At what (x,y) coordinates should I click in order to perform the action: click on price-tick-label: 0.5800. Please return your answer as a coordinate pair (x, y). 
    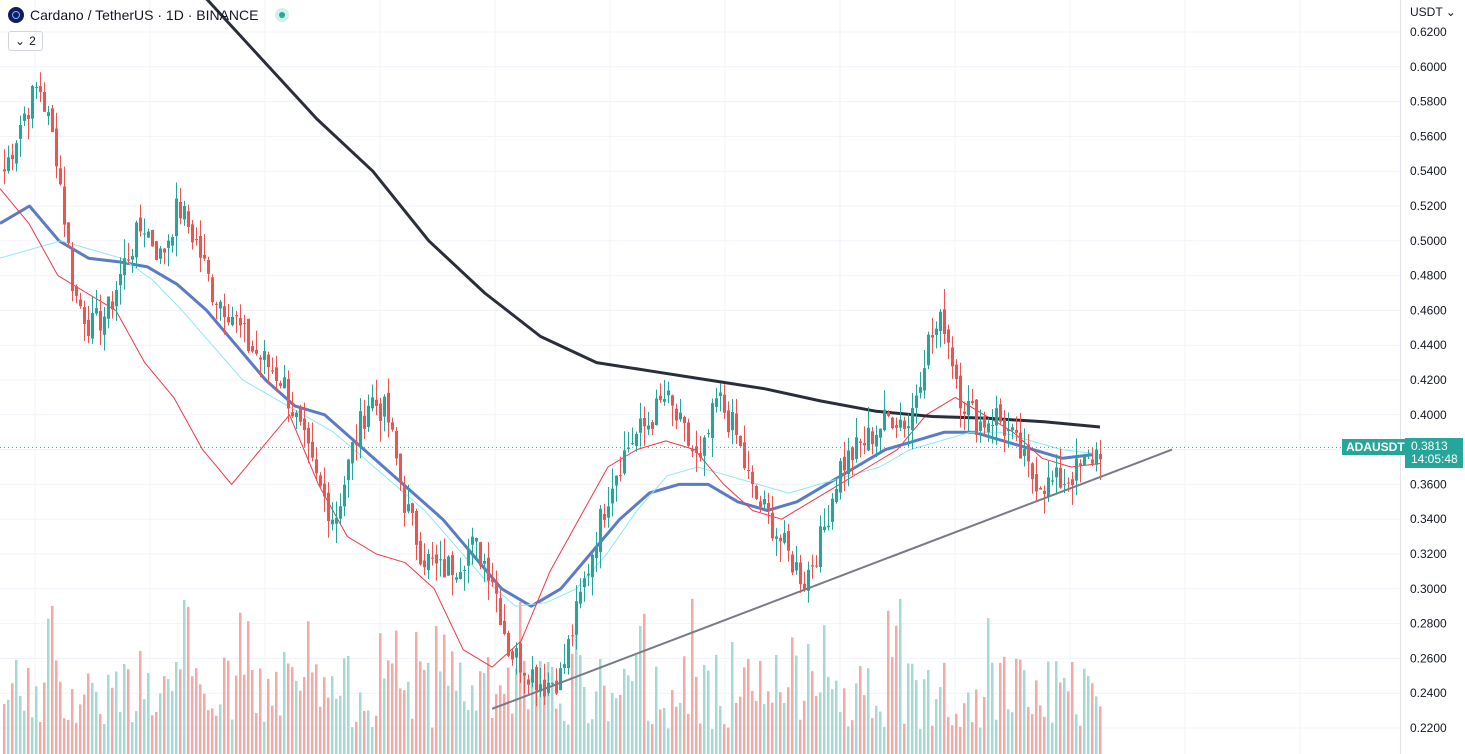
    Looking at the image, I should click on (1428, 102).